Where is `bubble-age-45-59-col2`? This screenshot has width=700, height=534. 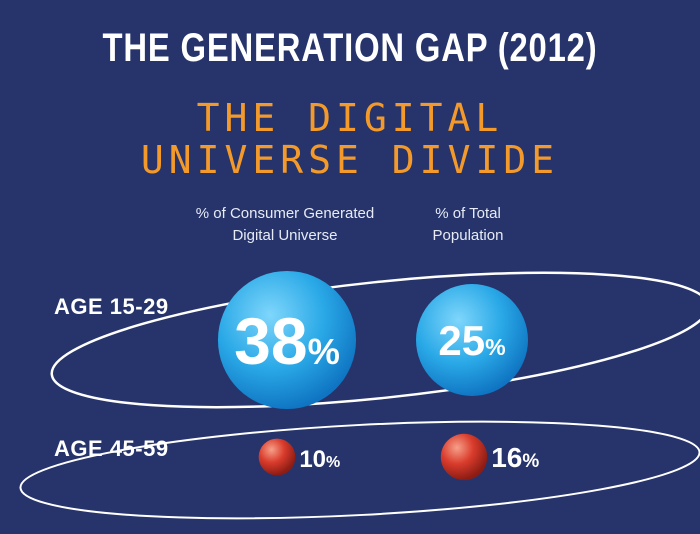 bubble-age-45-59-col2 is located at coordinates (464, 457).